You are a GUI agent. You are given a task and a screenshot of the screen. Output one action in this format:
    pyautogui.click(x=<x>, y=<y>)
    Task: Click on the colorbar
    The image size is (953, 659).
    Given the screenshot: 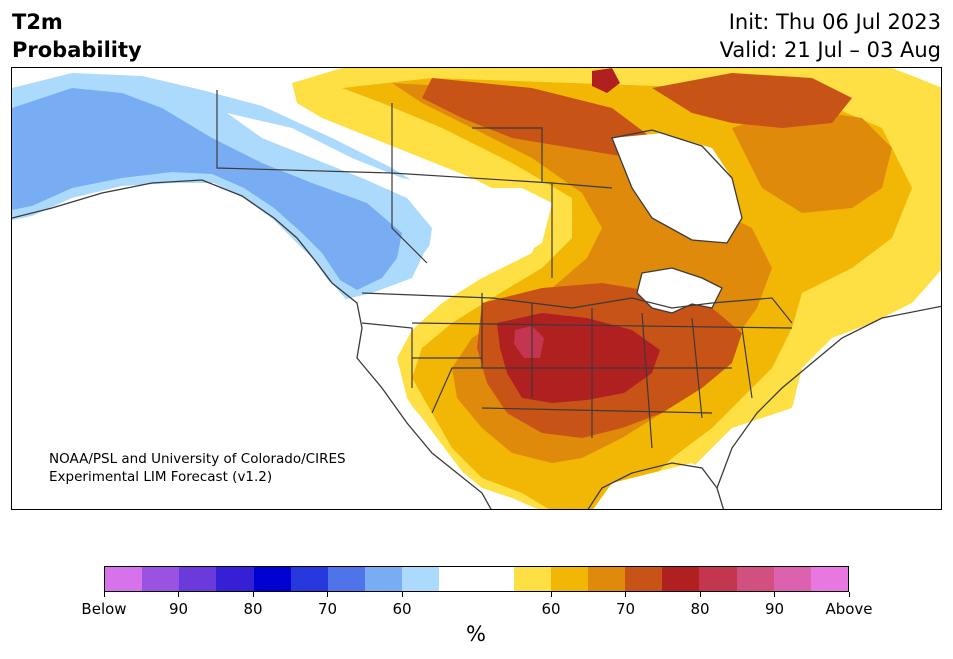 What is the action you would take?
    pyautogui.click(x=476, y=579)
    